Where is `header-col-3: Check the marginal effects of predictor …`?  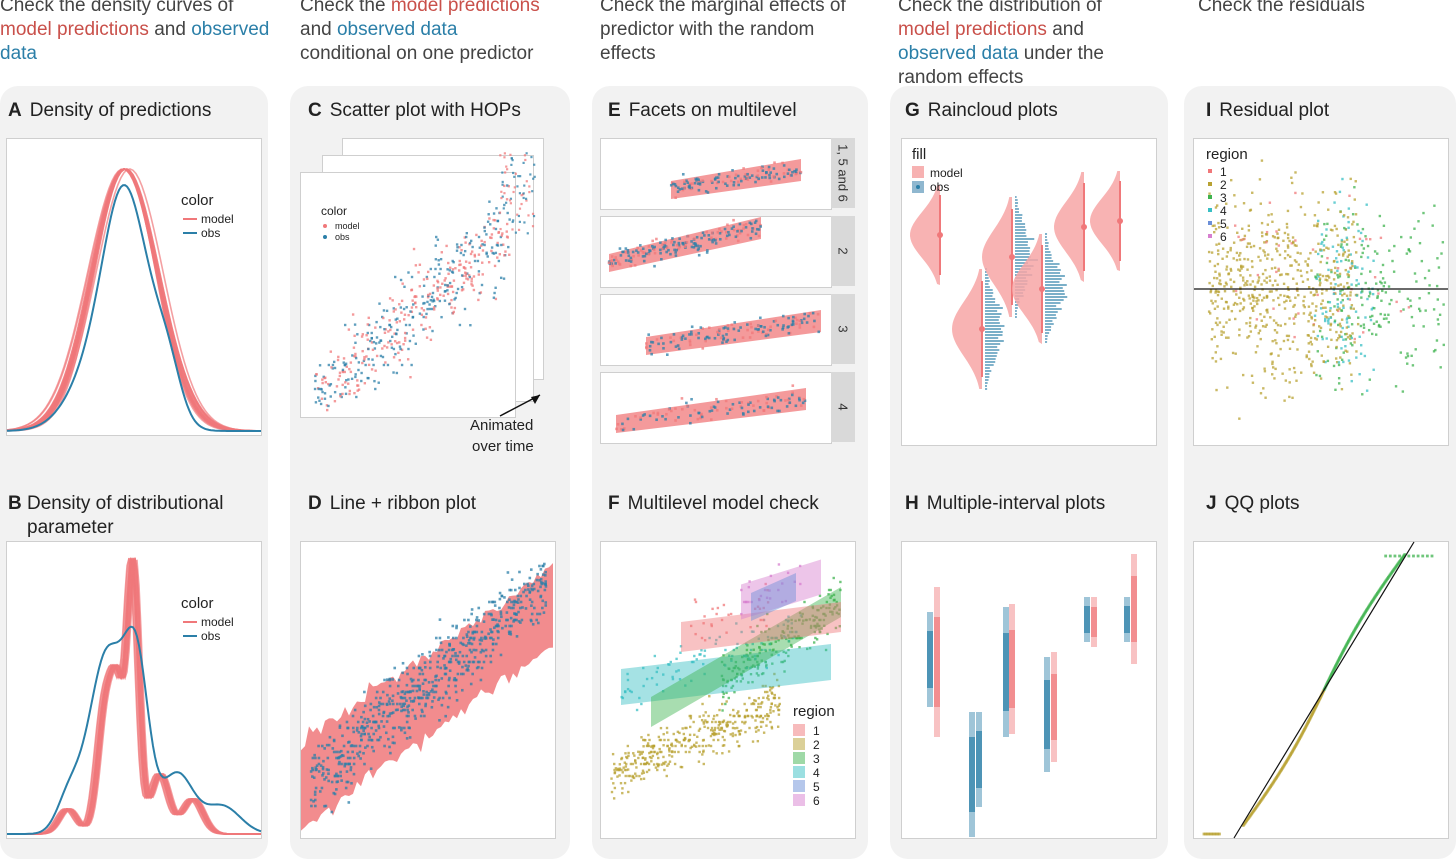 header-col-3: Check the marginal effects of predictor … is located at coordinates (723, 32).